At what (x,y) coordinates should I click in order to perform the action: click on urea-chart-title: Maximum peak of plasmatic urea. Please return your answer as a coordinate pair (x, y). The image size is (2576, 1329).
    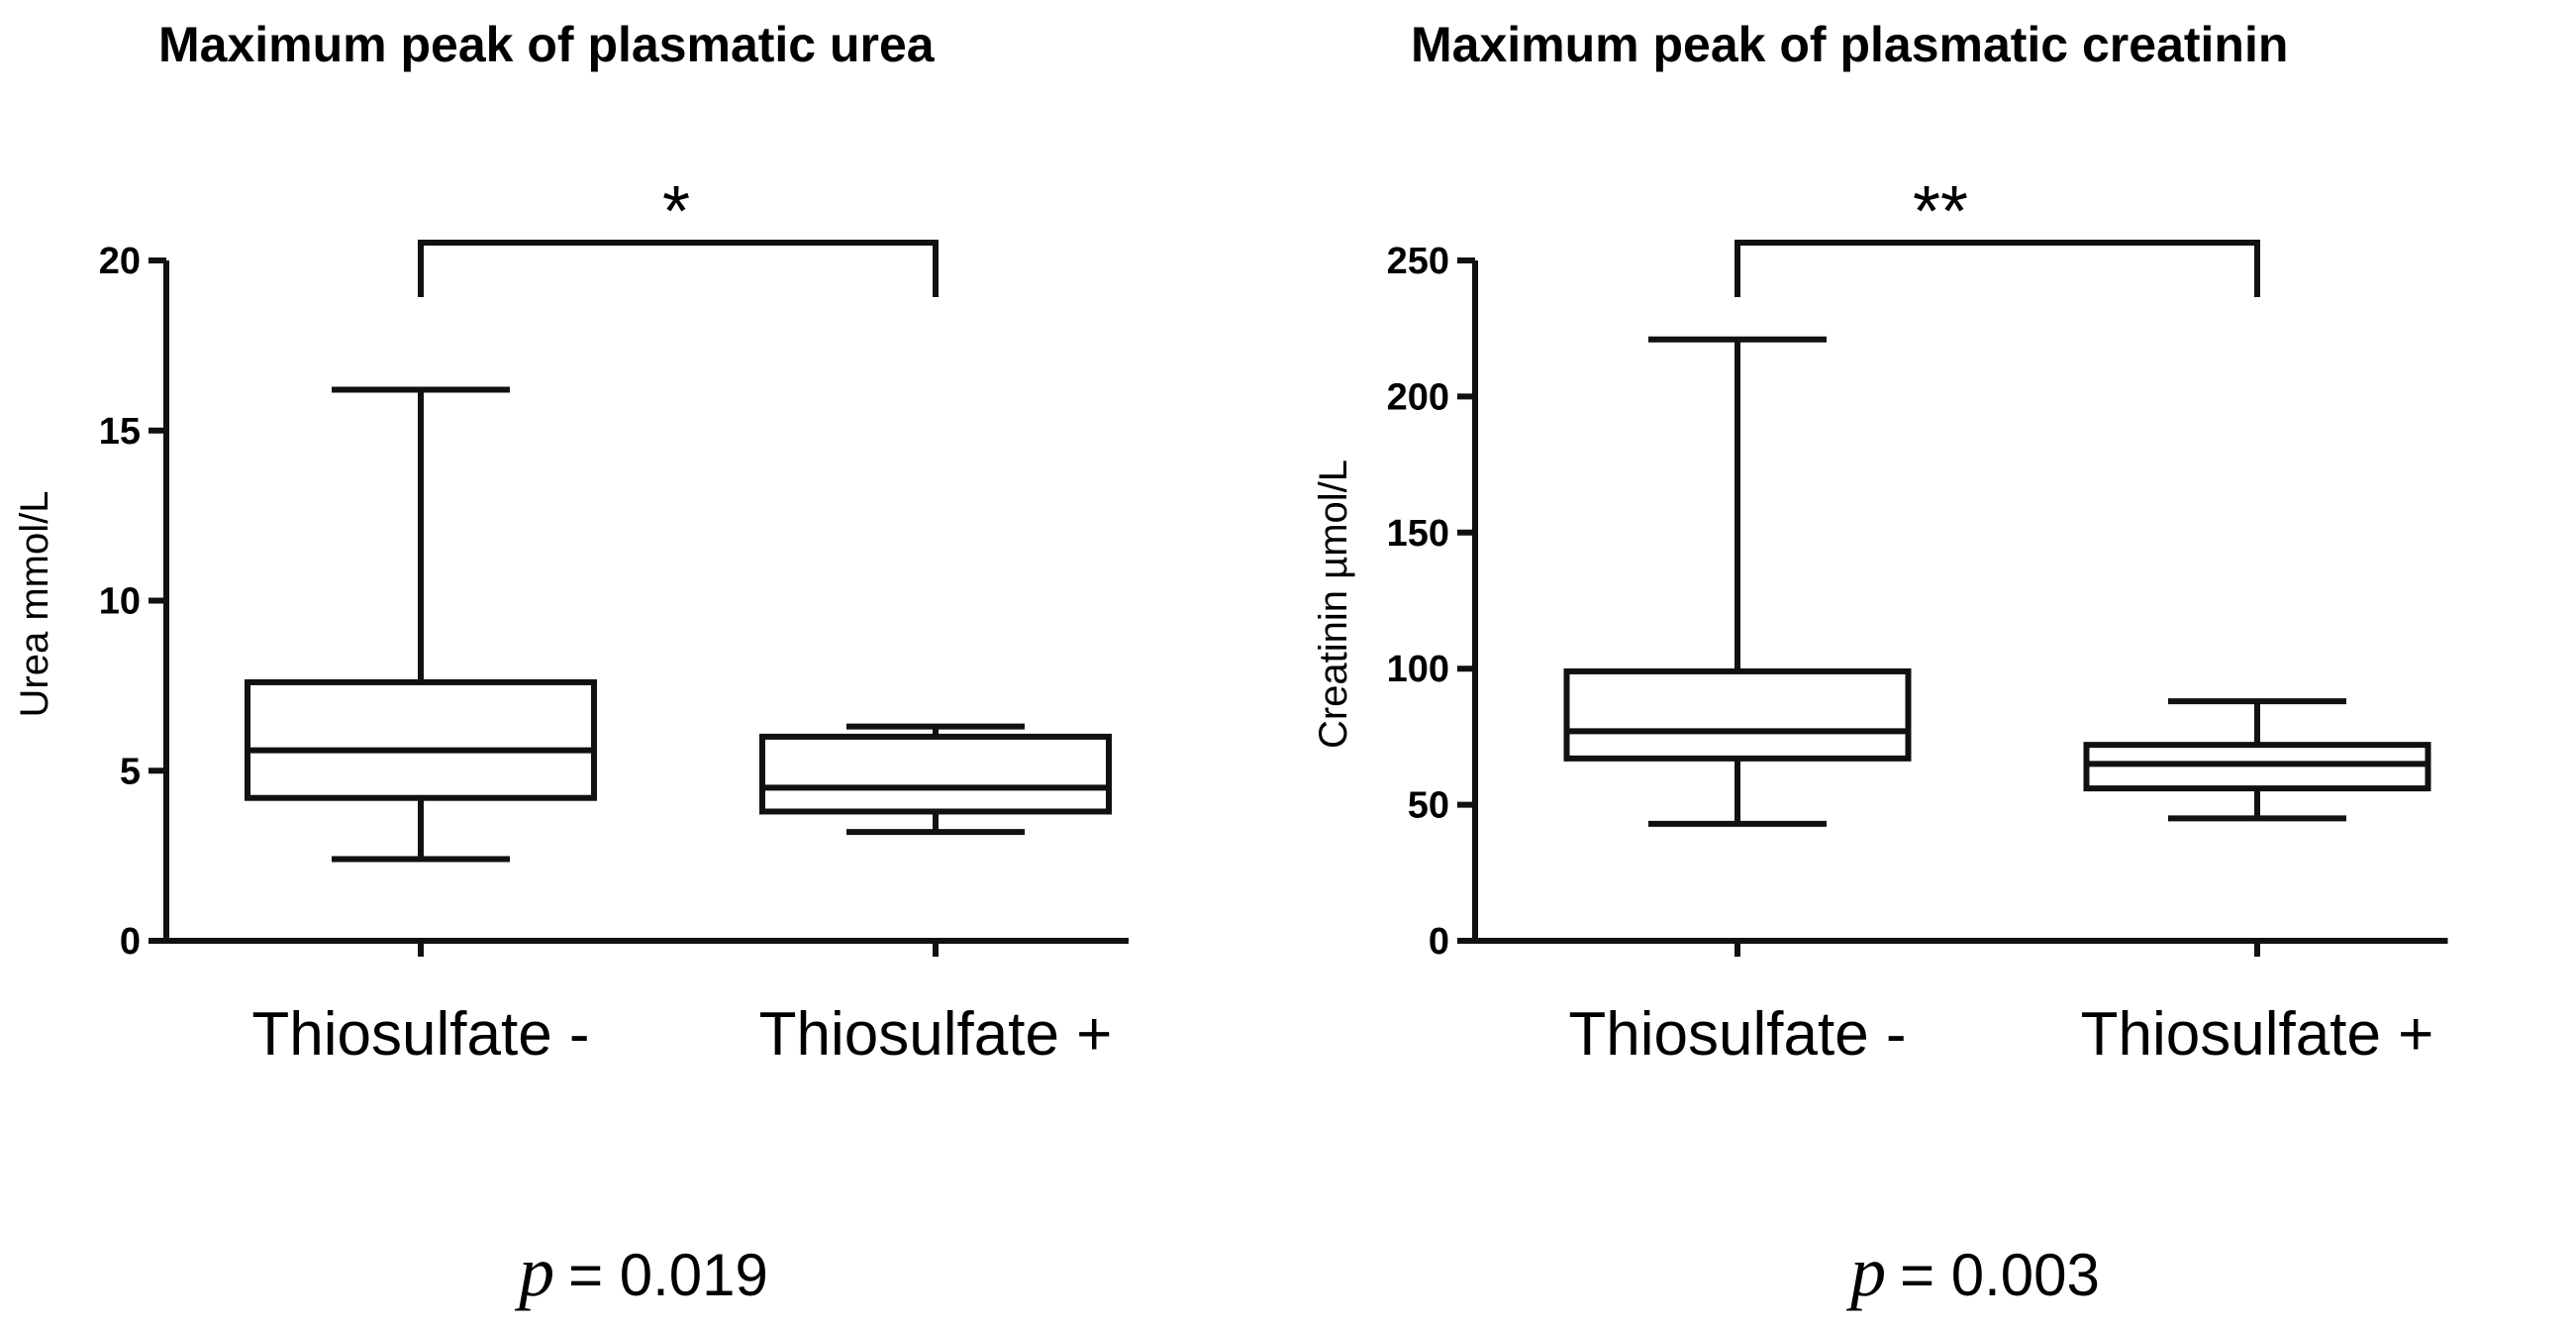
    Looking at the image, I should click on (547, 44).